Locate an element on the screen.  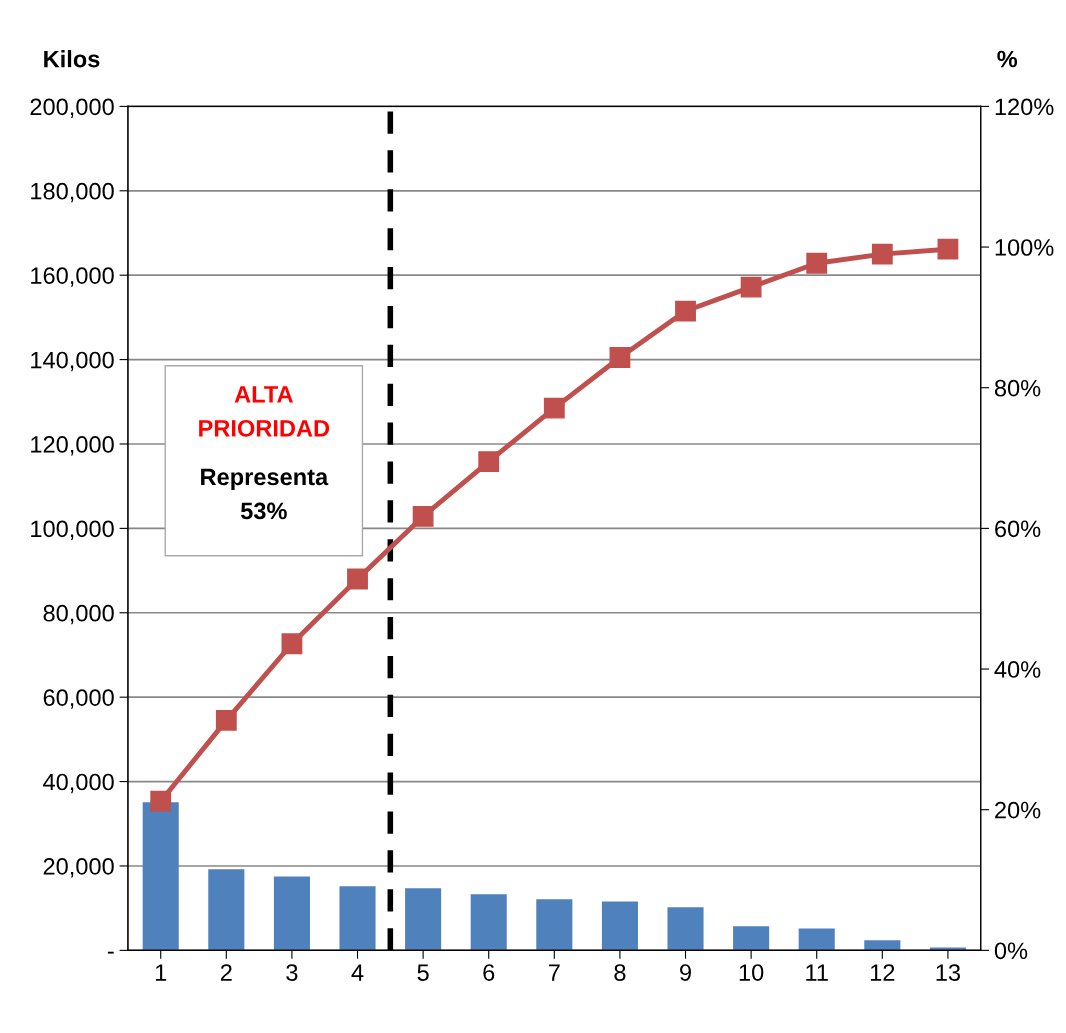
y2-tick-label: 80% is located at coordinates (1017, 388).